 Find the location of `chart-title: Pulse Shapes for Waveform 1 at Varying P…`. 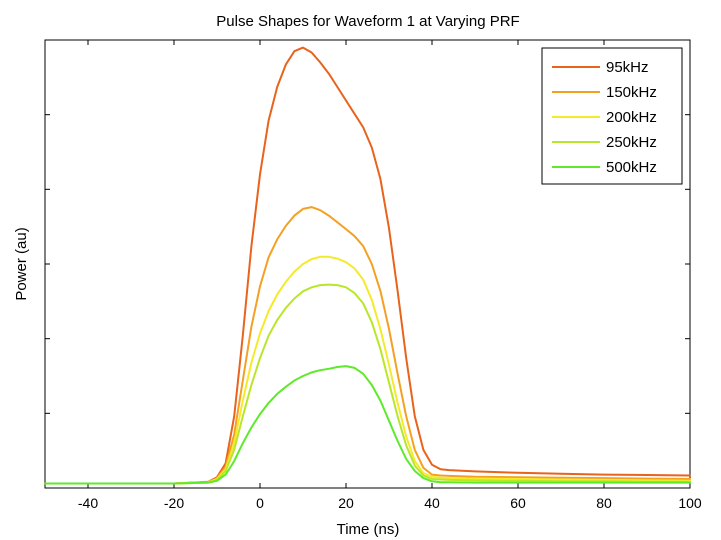

chart-title: Pulse Shapes for Waveform 1 at Varying P… is located at coordinates (367, 21).